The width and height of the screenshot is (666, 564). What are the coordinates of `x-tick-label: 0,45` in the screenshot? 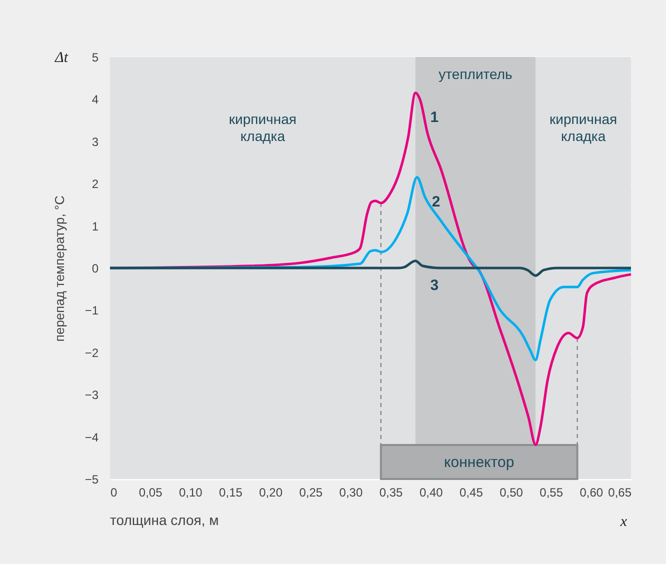 It's located at (472, 493).